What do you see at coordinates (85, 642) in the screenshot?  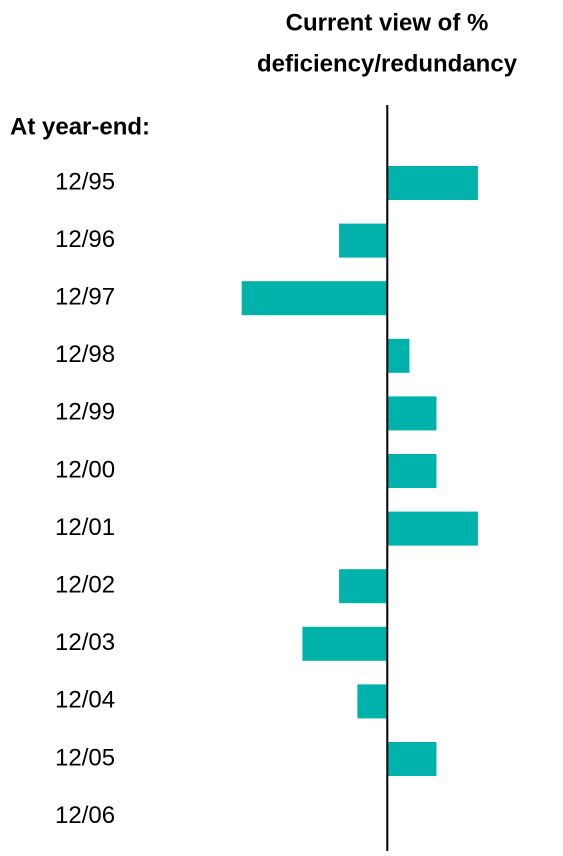 I see `category-label: 12/03` at bounding box center [85, 642].